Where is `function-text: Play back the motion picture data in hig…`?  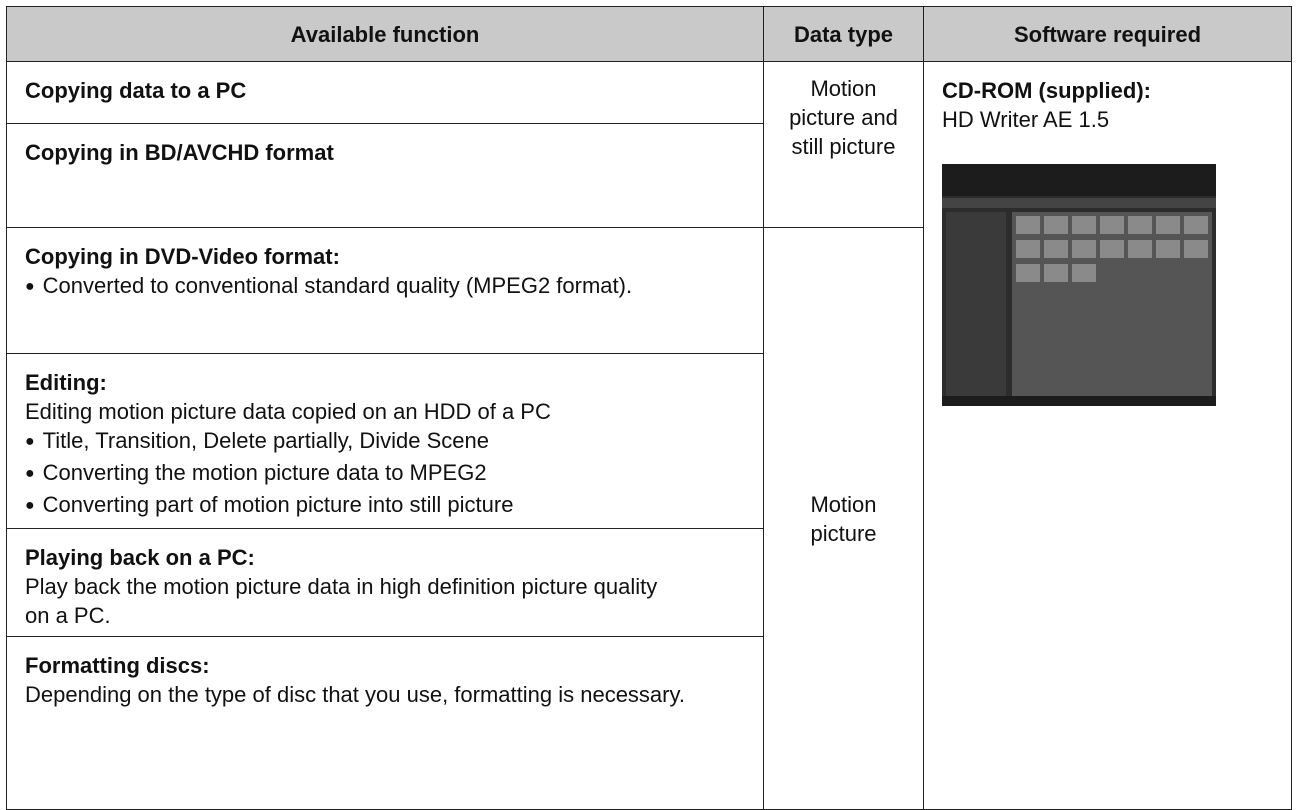
function-text: Play back the motion picture data in hig… is located at coordinates (341, 601).